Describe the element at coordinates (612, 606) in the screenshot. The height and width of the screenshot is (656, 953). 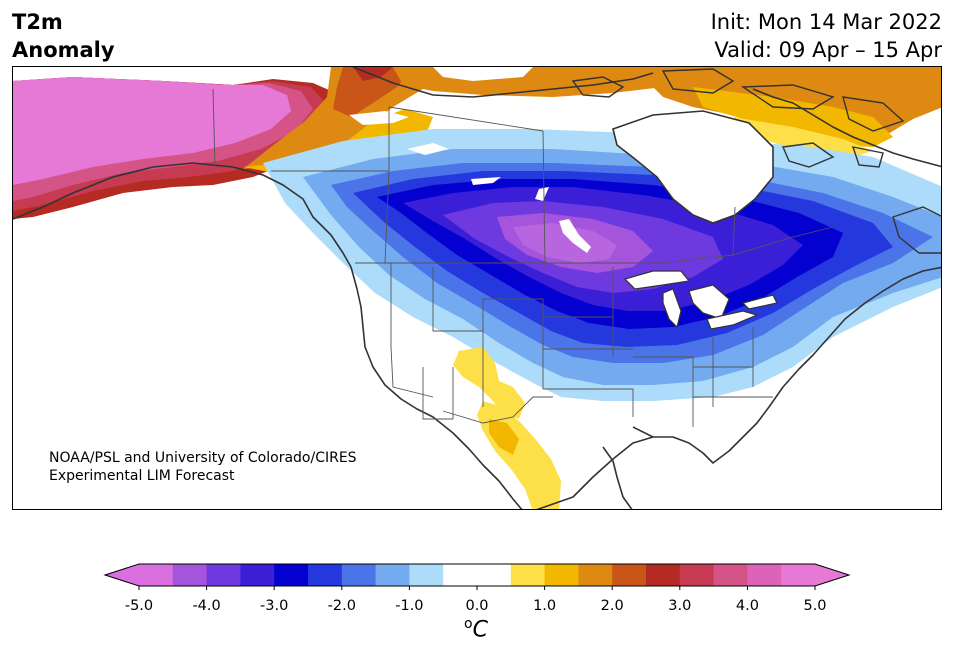
I see `colorbar-tick-label: 2.0` at that location.